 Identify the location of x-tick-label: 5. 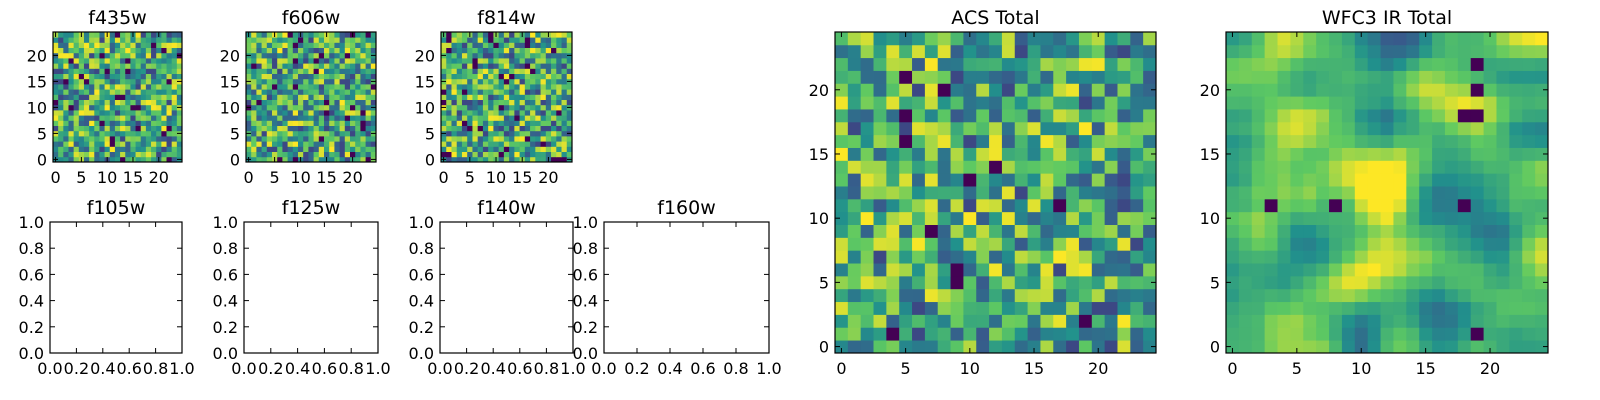
(275, 177).